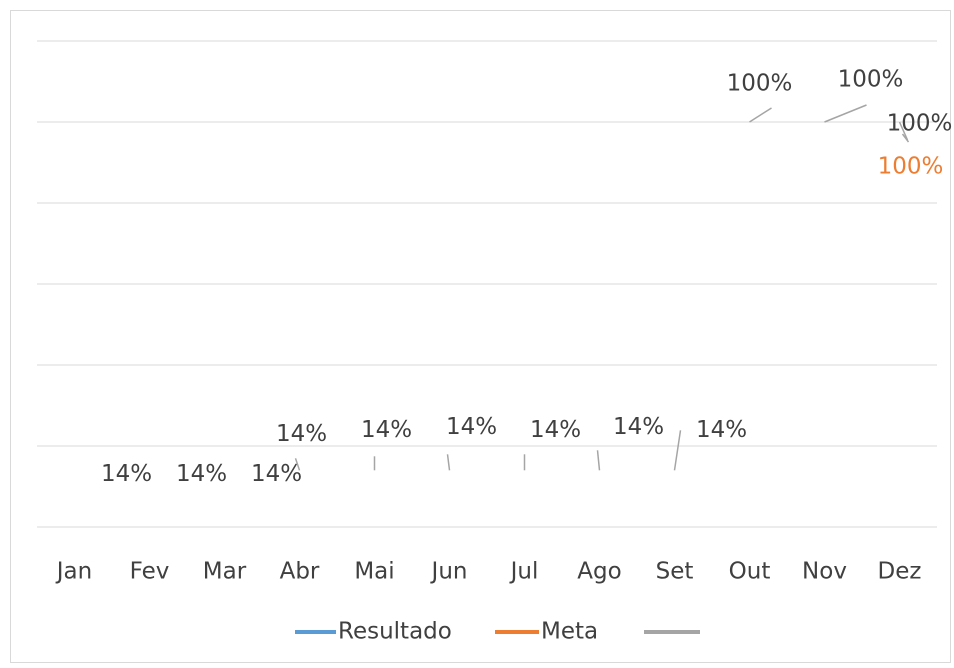 Image resolution: width=954 pixels, height=668 pixels. Describe the element at coordinates (599, 572) in the screenshot. I see `x-tick-label: Ago` at that location.